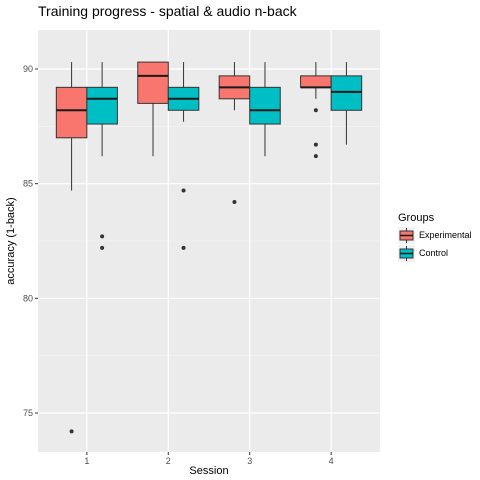 This screenshot has width=480, height=480. What do you see at coordinates (28, 69) in the screenshot?
I see `y-tick-label: 90` at bounding box center [28, 69].